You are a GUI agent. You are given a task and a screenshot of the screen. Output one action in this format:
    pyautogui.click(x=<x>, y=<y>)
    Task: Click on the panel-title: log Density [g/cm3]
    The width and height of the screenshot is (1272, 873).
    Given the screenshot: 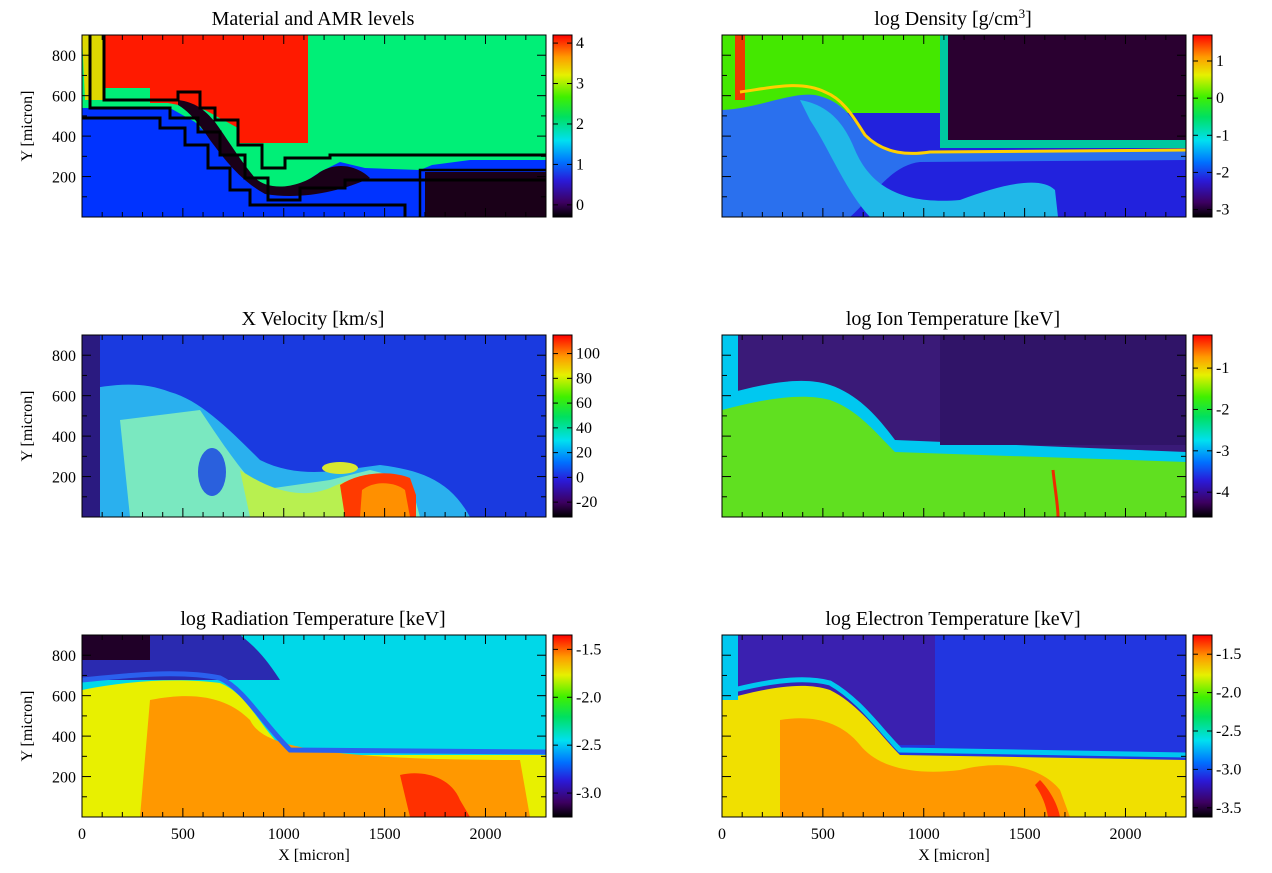 What is the action you would take?
    pyautogui.click(x=953, y=18)
    